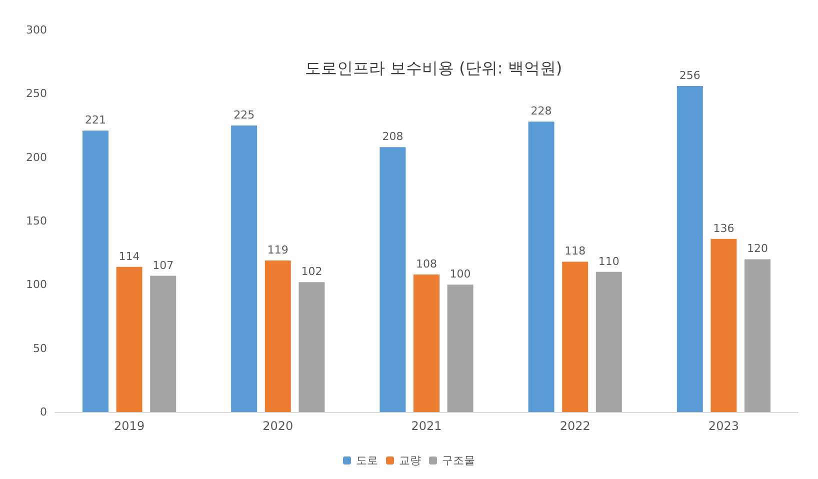  What do you see at coordinates (541, 111) in the screenshot?
I see `data-label: 228` at bounding box center [541, 111].